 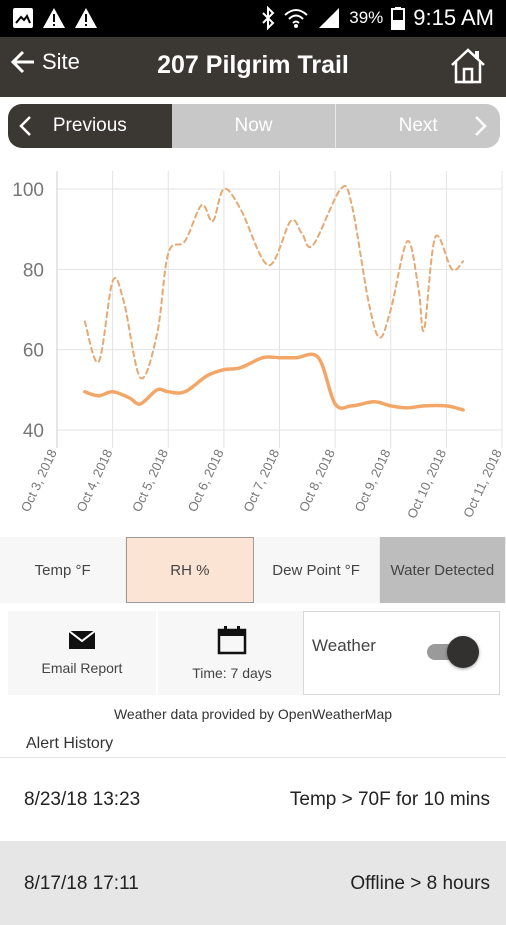 I want to click on battery-icon, so click(x=398, y=18).